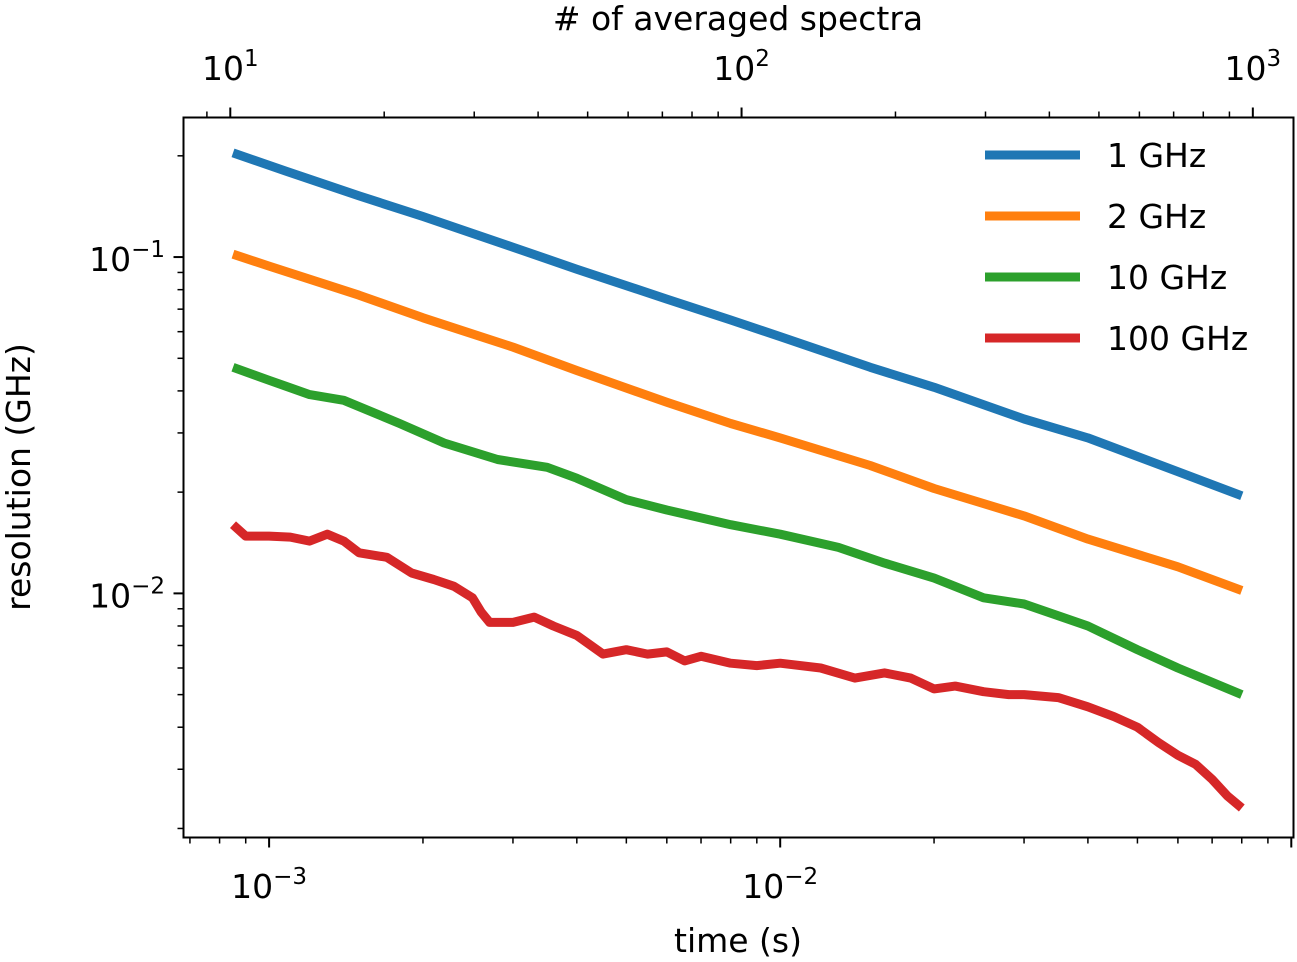 The height and width of the screenshot is (962, 1297). What do you see at coordinates (1274, 59) in the screenshot?
I see `top-tick-label-exponent: 3` at bounding box center [1274, 59].